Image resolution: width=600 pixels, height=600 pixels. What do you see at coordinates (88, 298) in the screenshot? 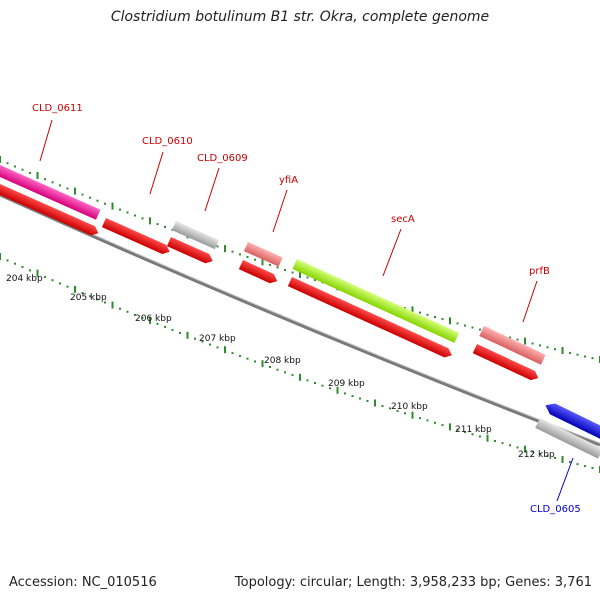
I see `kbp-label-205: 205 kbp` at bounding box center [88, 298].